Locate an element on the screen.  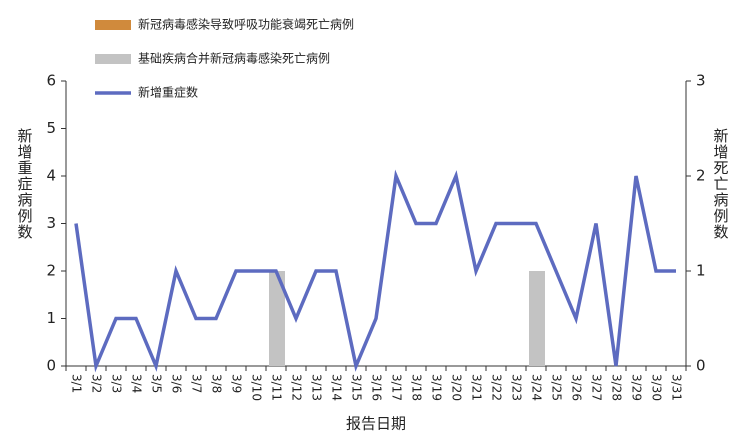
y-tick-label: 2 is located at coordinates (51, 271).